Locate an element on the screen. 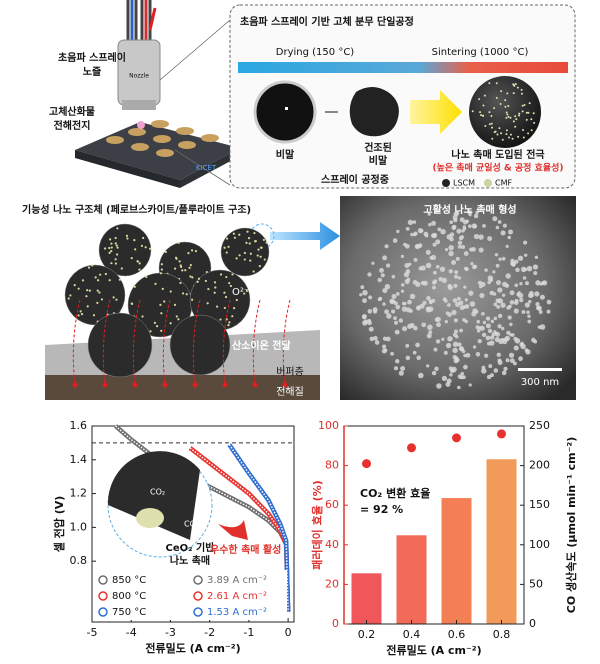 The height and width of the screenshot is (664, 600). bar is located at coordinates (366, 598).